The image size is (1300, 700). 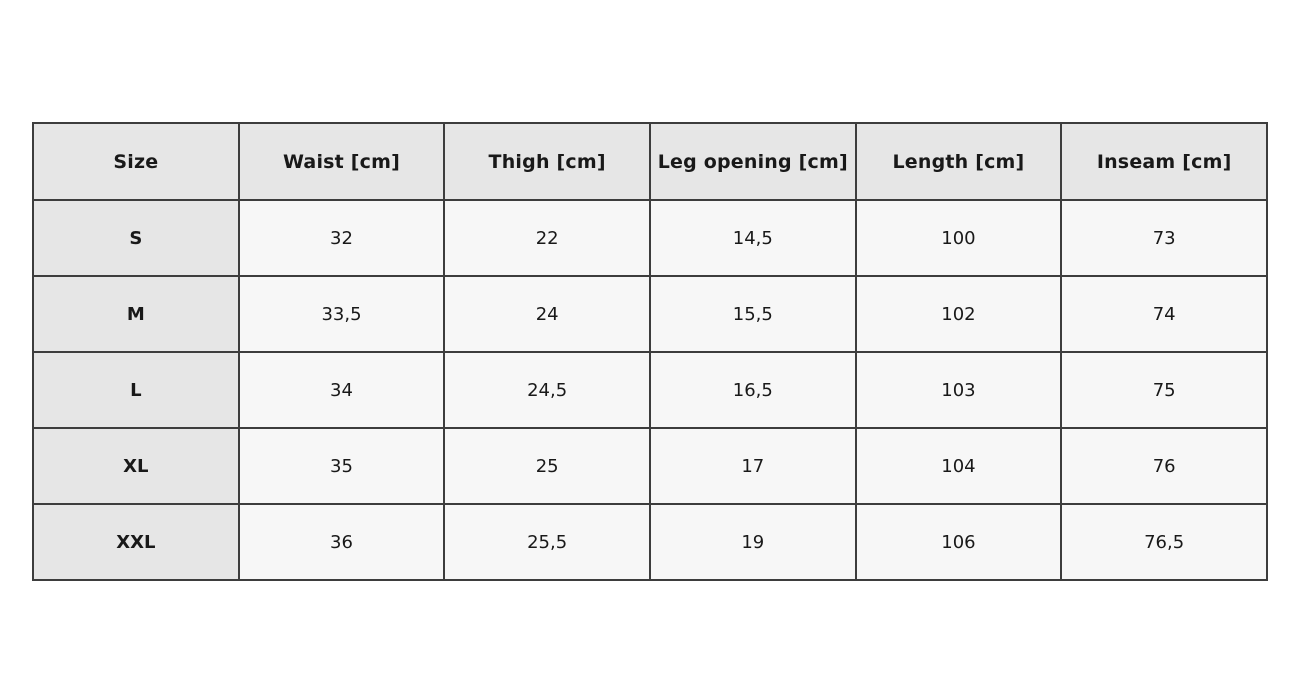 What do you see at coordinates (752, 161) in the screenshot?
I see `column-header: Leg opening [cm]` at bounding box center [752, 161].